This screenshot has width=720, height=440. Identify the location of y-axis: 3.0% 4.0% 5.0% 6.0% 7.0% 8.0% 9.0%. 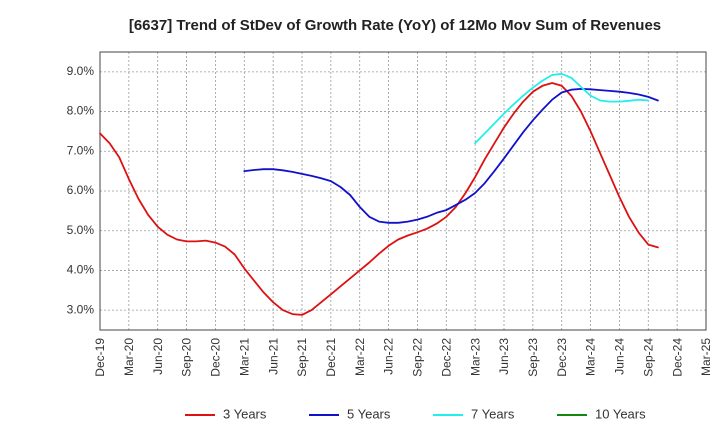
(81, 190).